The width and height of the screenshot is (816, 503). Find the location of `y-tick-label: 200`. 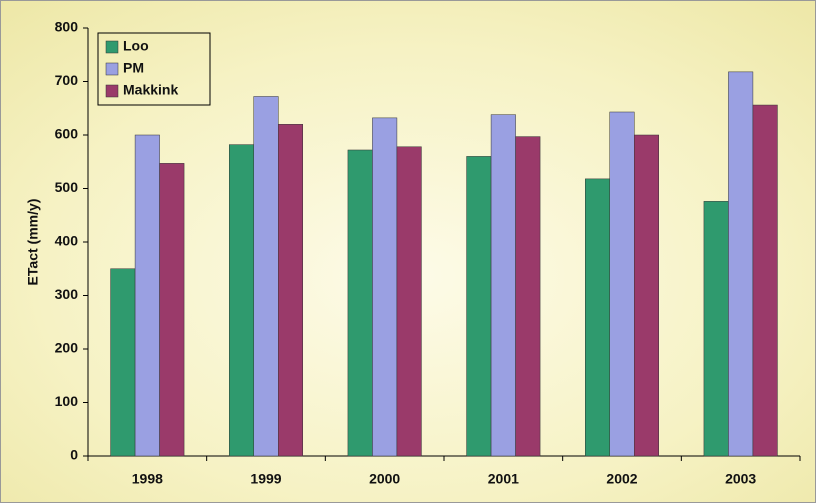

y-tick-label: 200 is located at coordinates (67, 348).